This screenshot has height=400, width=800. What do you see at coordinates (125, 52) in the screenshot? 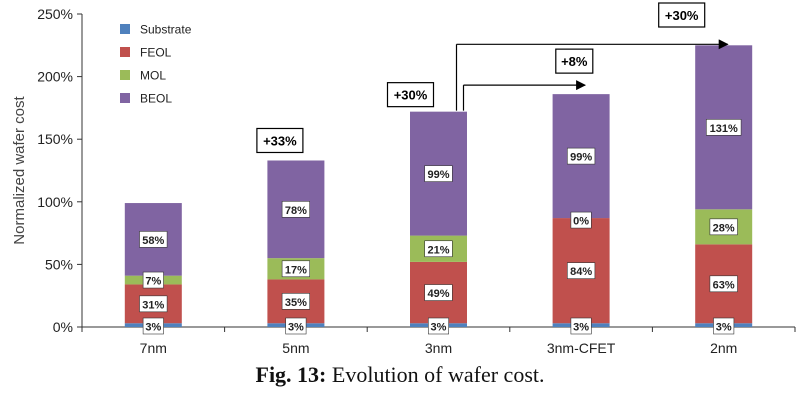
I see `legend-swatch-feol` at bounding box center [125, 52].